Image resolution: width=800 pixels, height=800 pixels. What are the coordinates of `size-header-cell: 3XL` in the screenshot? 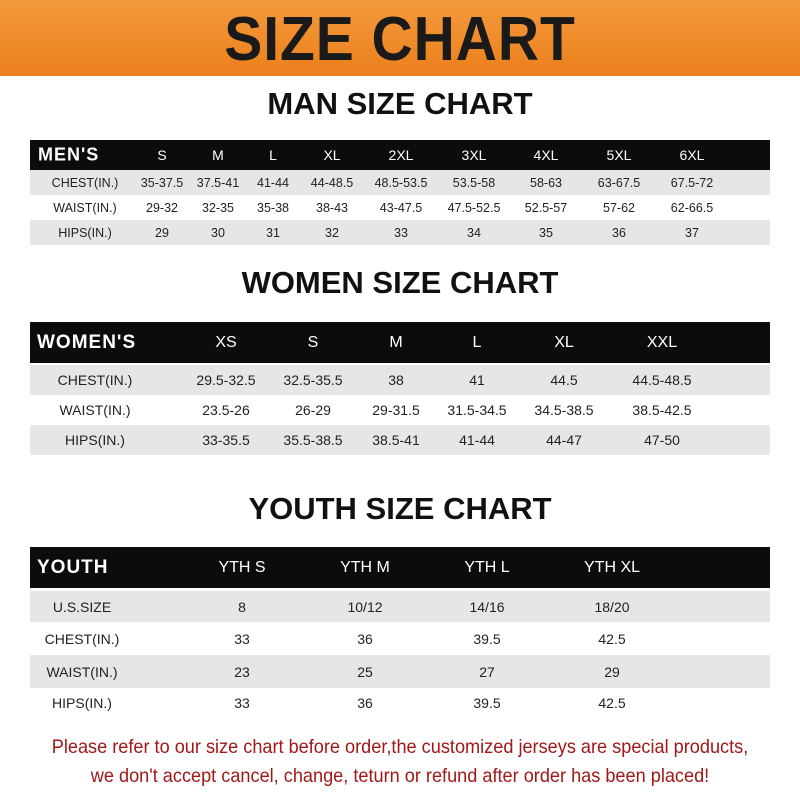 It's located at (474, 155).